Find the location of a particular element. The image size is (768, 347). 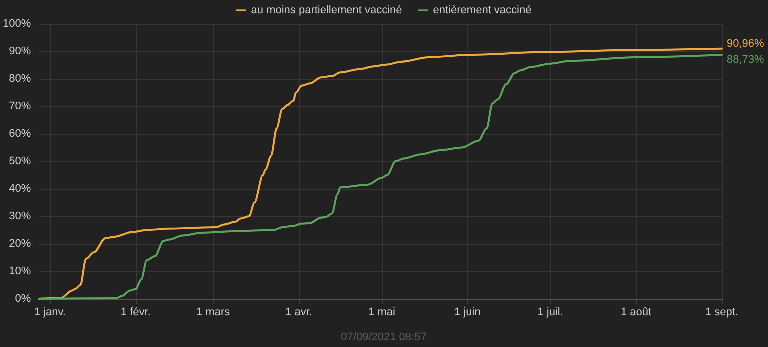

y-tick-label: 20% is located at coordinates (20, 244).